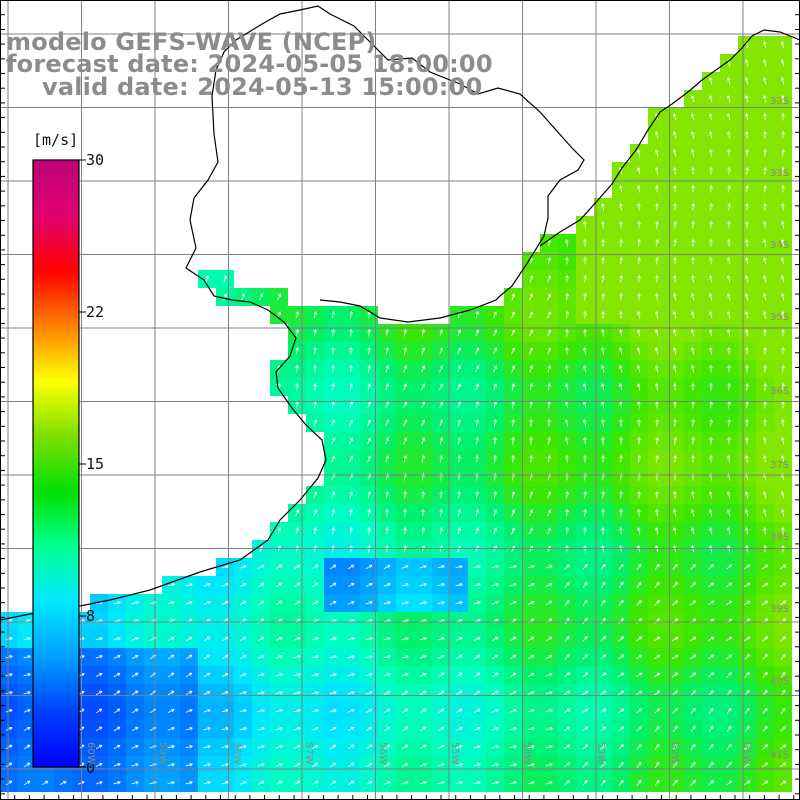 Image resolution: width=800 pixels, height=800 pixels. What do you see at coordinates (59, 463) in the screenshot?
I see `colorbar-gradient` at bounding box center [59, 463].